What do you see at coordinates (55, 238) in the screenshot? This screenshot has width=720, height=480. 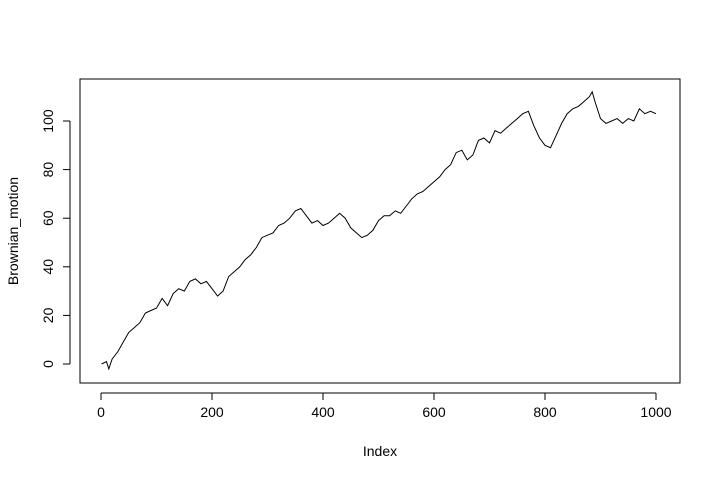 I see `y-axis-ticks: 0 20 40 60 80 100` at bounding box center [55, 238].